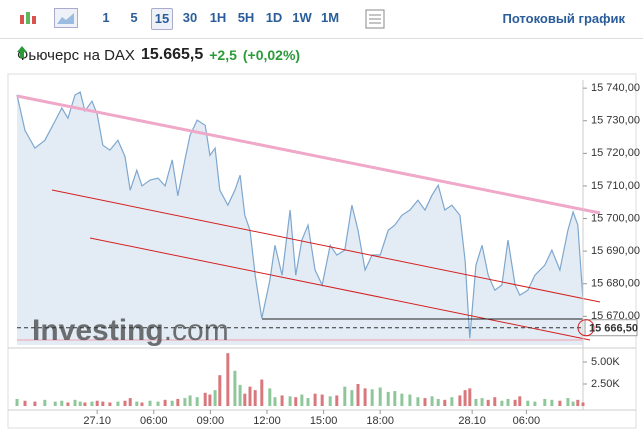 This screenshot has width=643, height=429. What do you see at coordinates (211, 421) in the screenshot?
I see `x-tick-label: 09:00` at bounding box center [211, 421].